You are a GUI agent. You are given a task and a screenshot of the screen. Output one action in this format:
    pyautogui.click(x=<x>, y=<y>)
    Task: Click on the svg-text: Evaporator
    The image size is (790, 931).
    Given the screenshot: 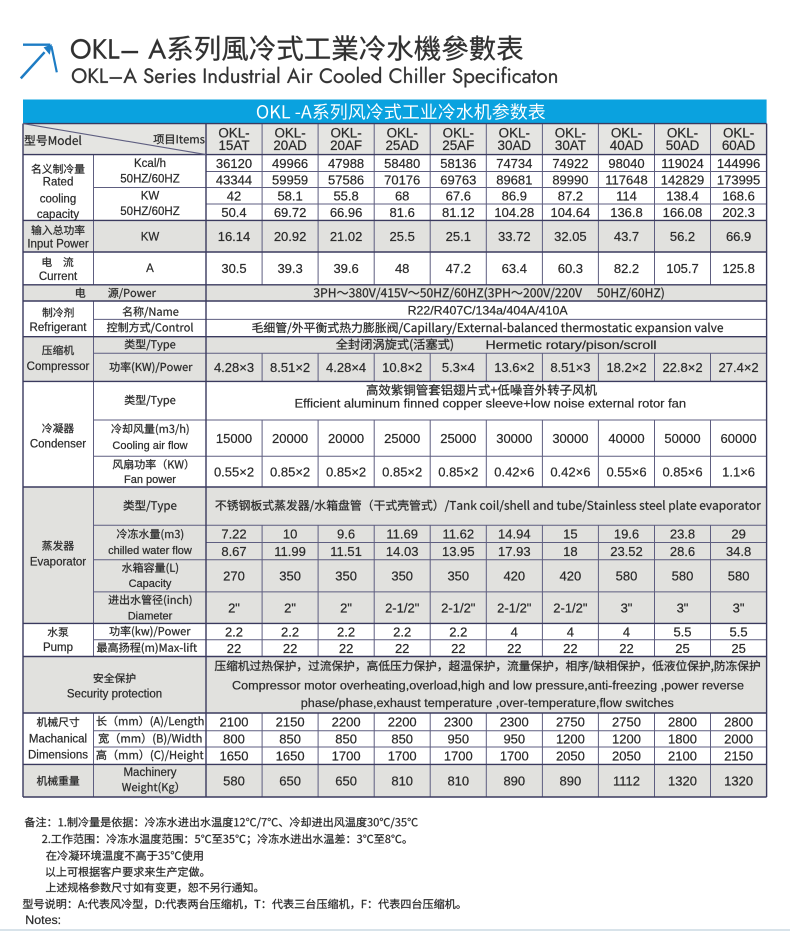 What is the action you would take?
    pyautogui.click(x=58, y=563)
    